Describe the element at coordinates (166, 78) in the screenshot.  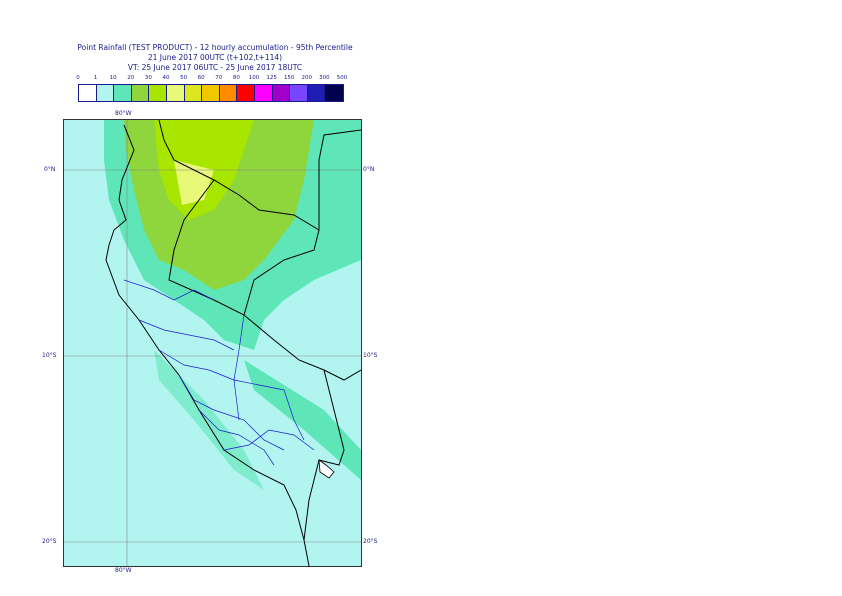
I see `legend-label: 40` at that location.